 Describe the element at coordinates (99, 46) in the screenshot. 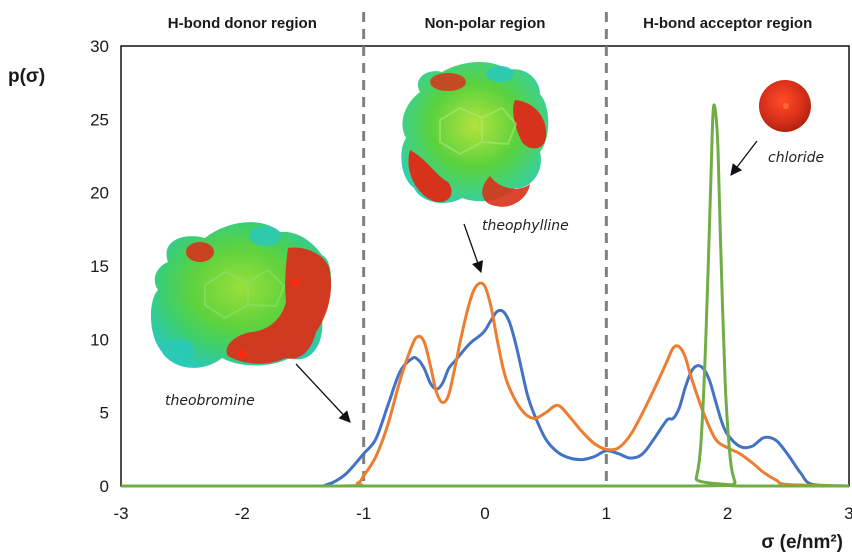

I see `y-tick-label-6: 30` at that location.